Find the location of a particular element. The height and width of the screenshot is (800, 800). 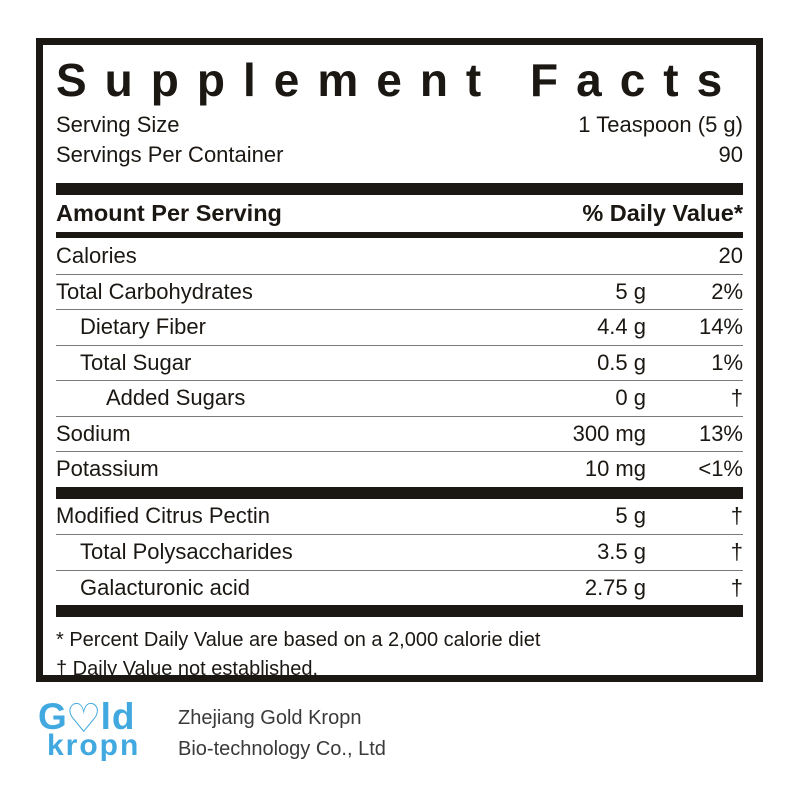

nutrient-dv: 2% is located at coordinates (727, 291).